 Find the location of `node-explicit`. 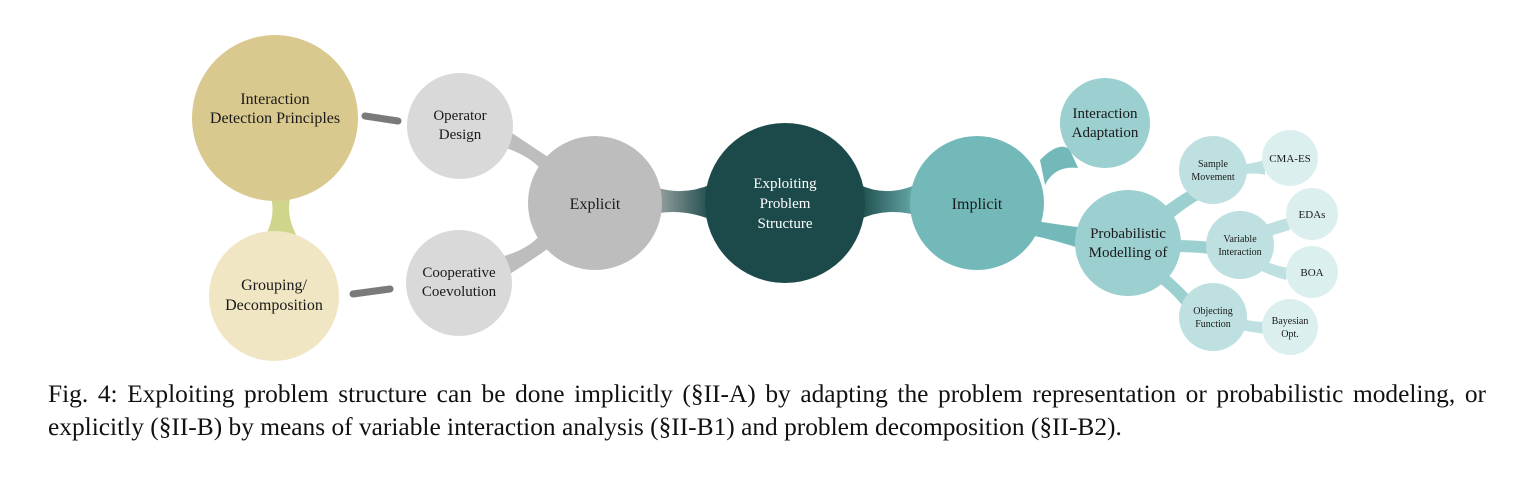

node-explicit is located at coordinates (595, 203).